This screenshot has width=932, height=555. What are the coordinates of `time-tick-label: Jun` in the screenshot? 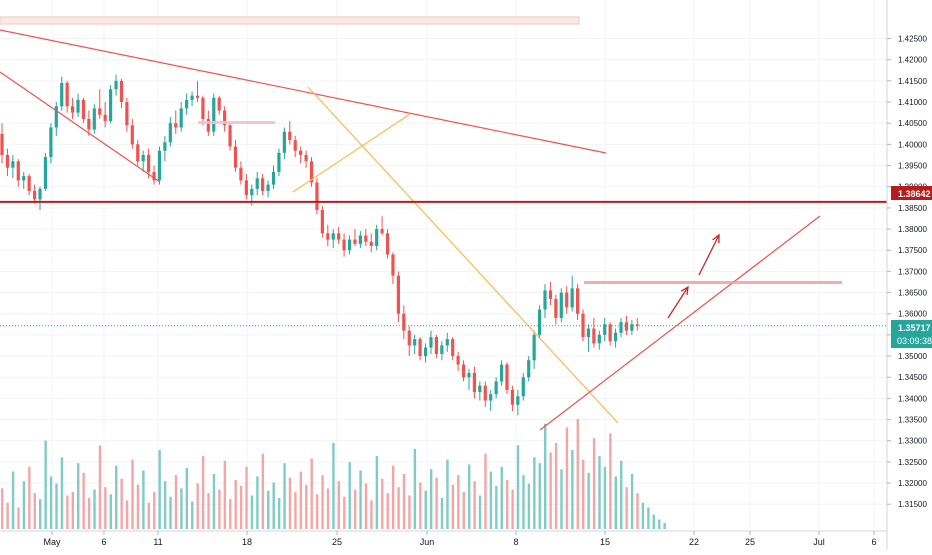 It's located at (427, 542).